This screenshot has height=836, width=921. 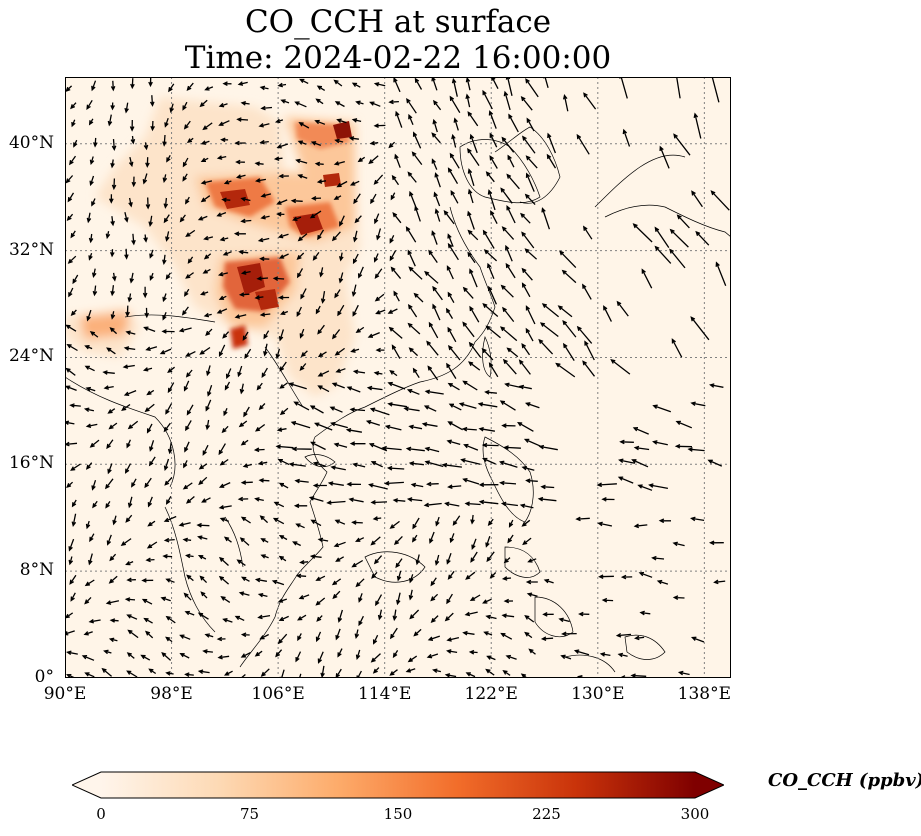 What do you see at coordinates (31, 249) in the screenshot?
I see `latitude-tick-label: 32°N` at bounding box center [31, 249].